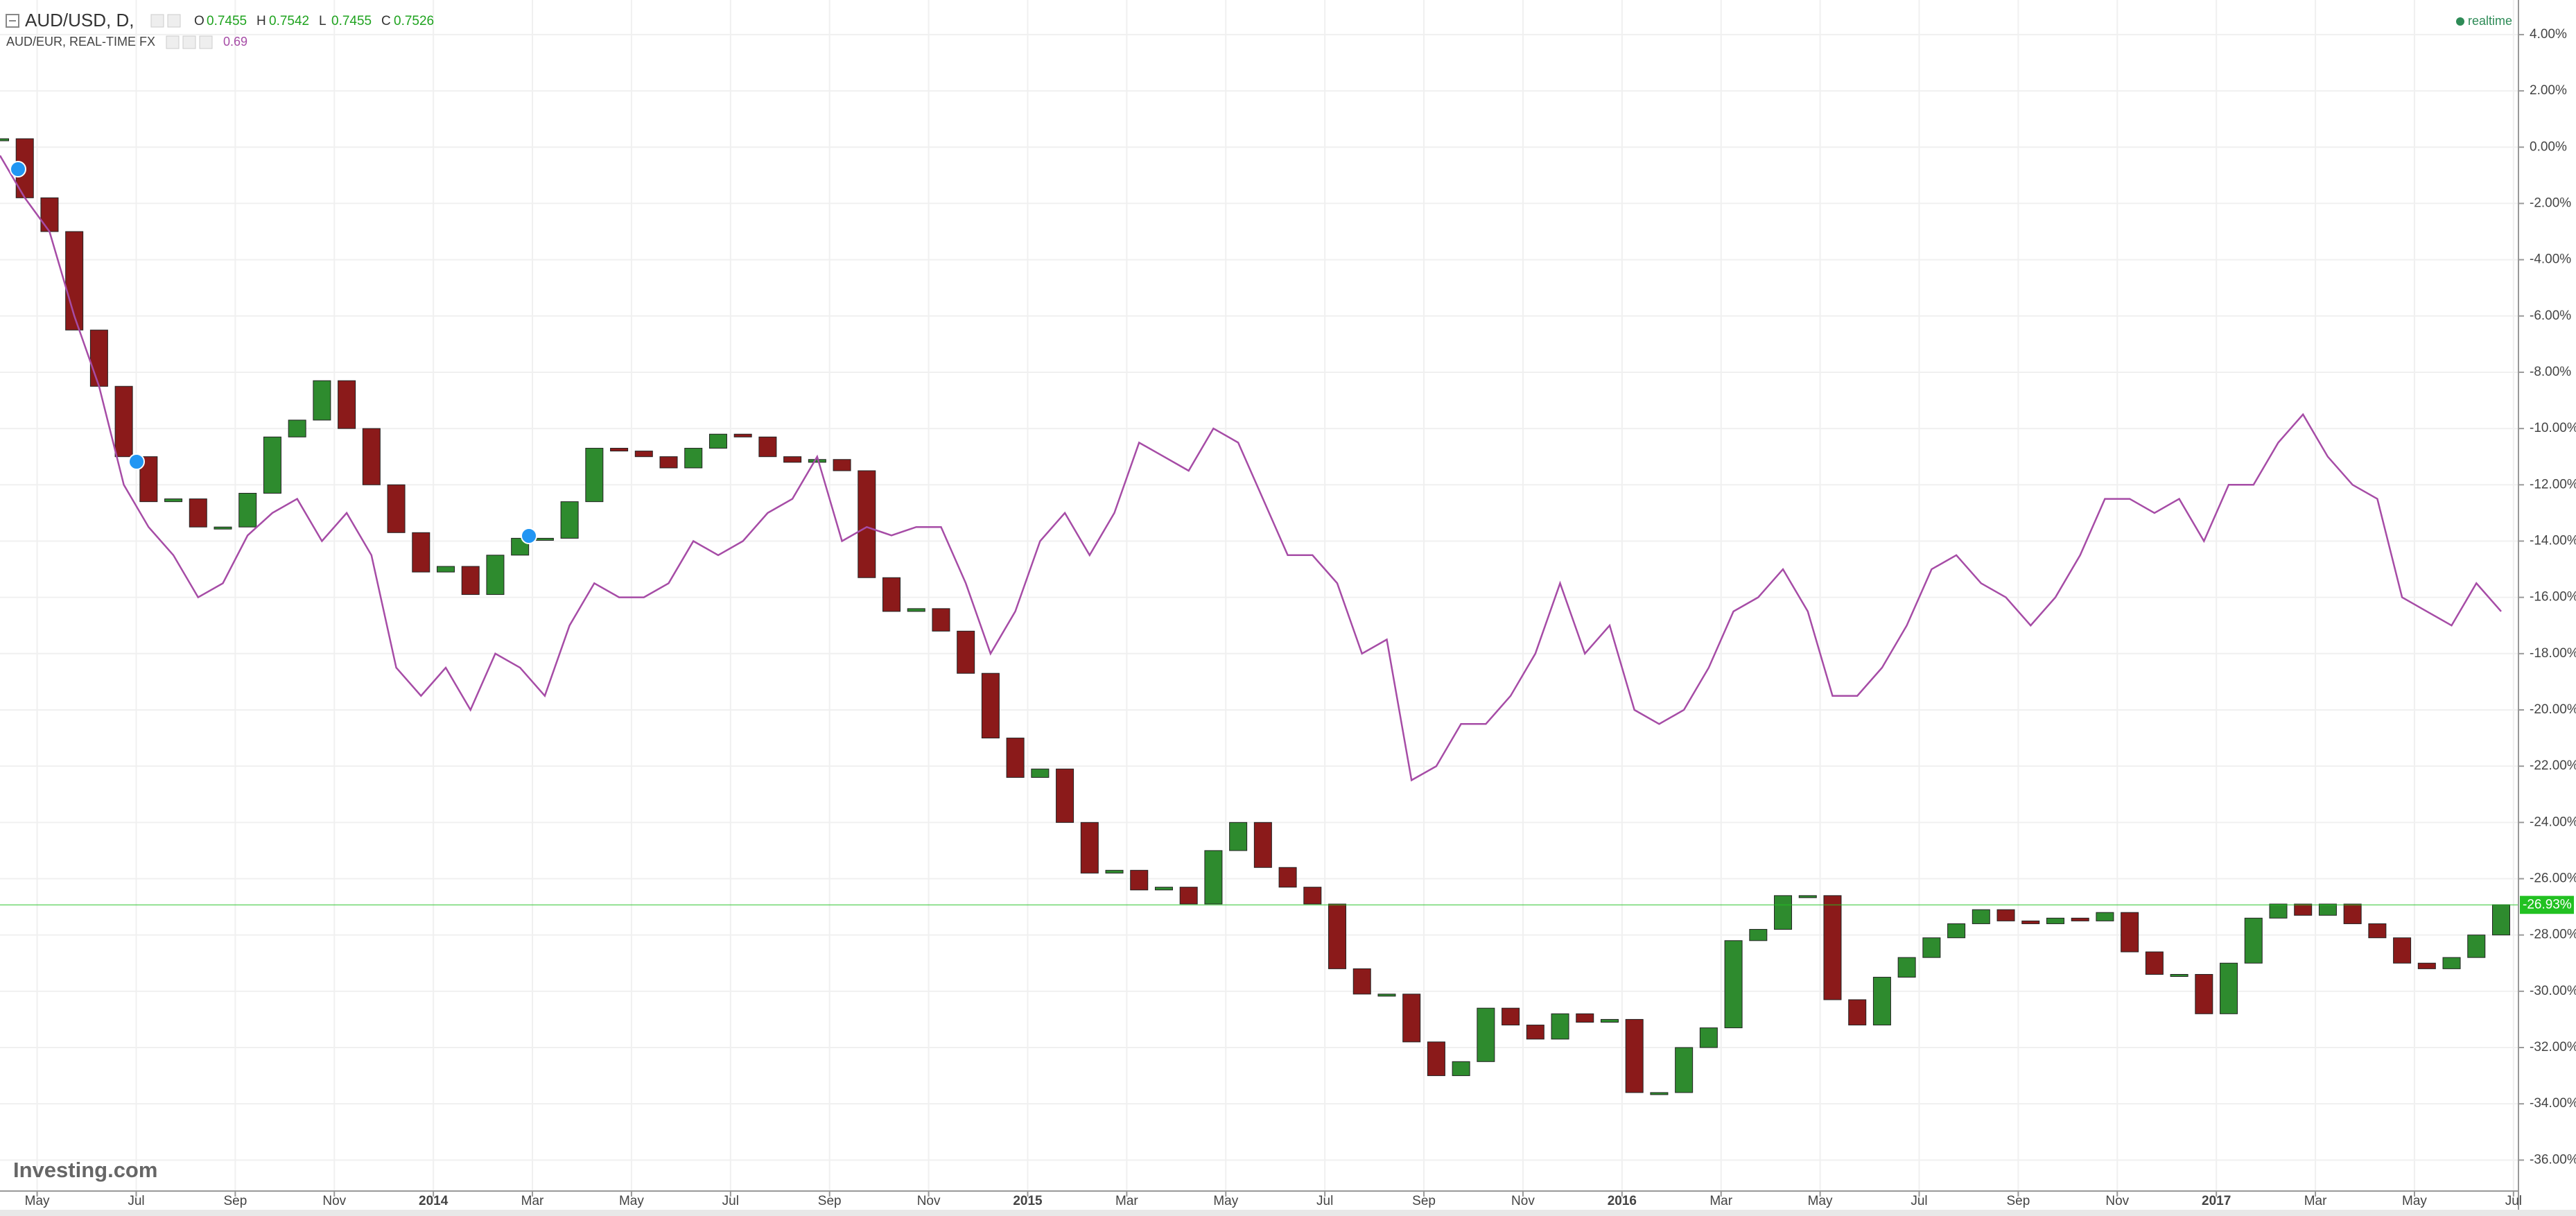 Image resolution: width=2576 pixels, height=1216 pixels. What do you see at coordinates (199, 21) in the screenshot?
I see `ohlc-label: O` at bounding box center [199, 21].